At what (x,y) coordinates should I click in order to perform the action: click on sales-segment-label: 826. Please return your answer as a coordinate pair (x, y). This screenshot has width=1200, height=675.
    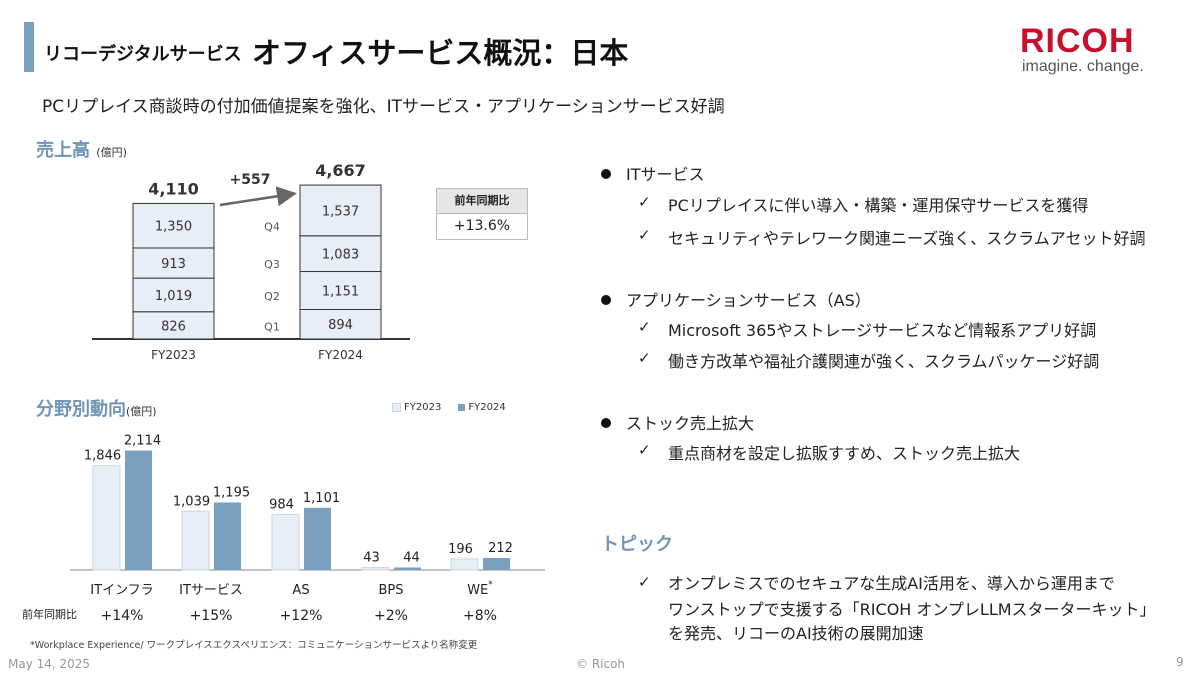
    Looking at the image, I should click on (173, 326).